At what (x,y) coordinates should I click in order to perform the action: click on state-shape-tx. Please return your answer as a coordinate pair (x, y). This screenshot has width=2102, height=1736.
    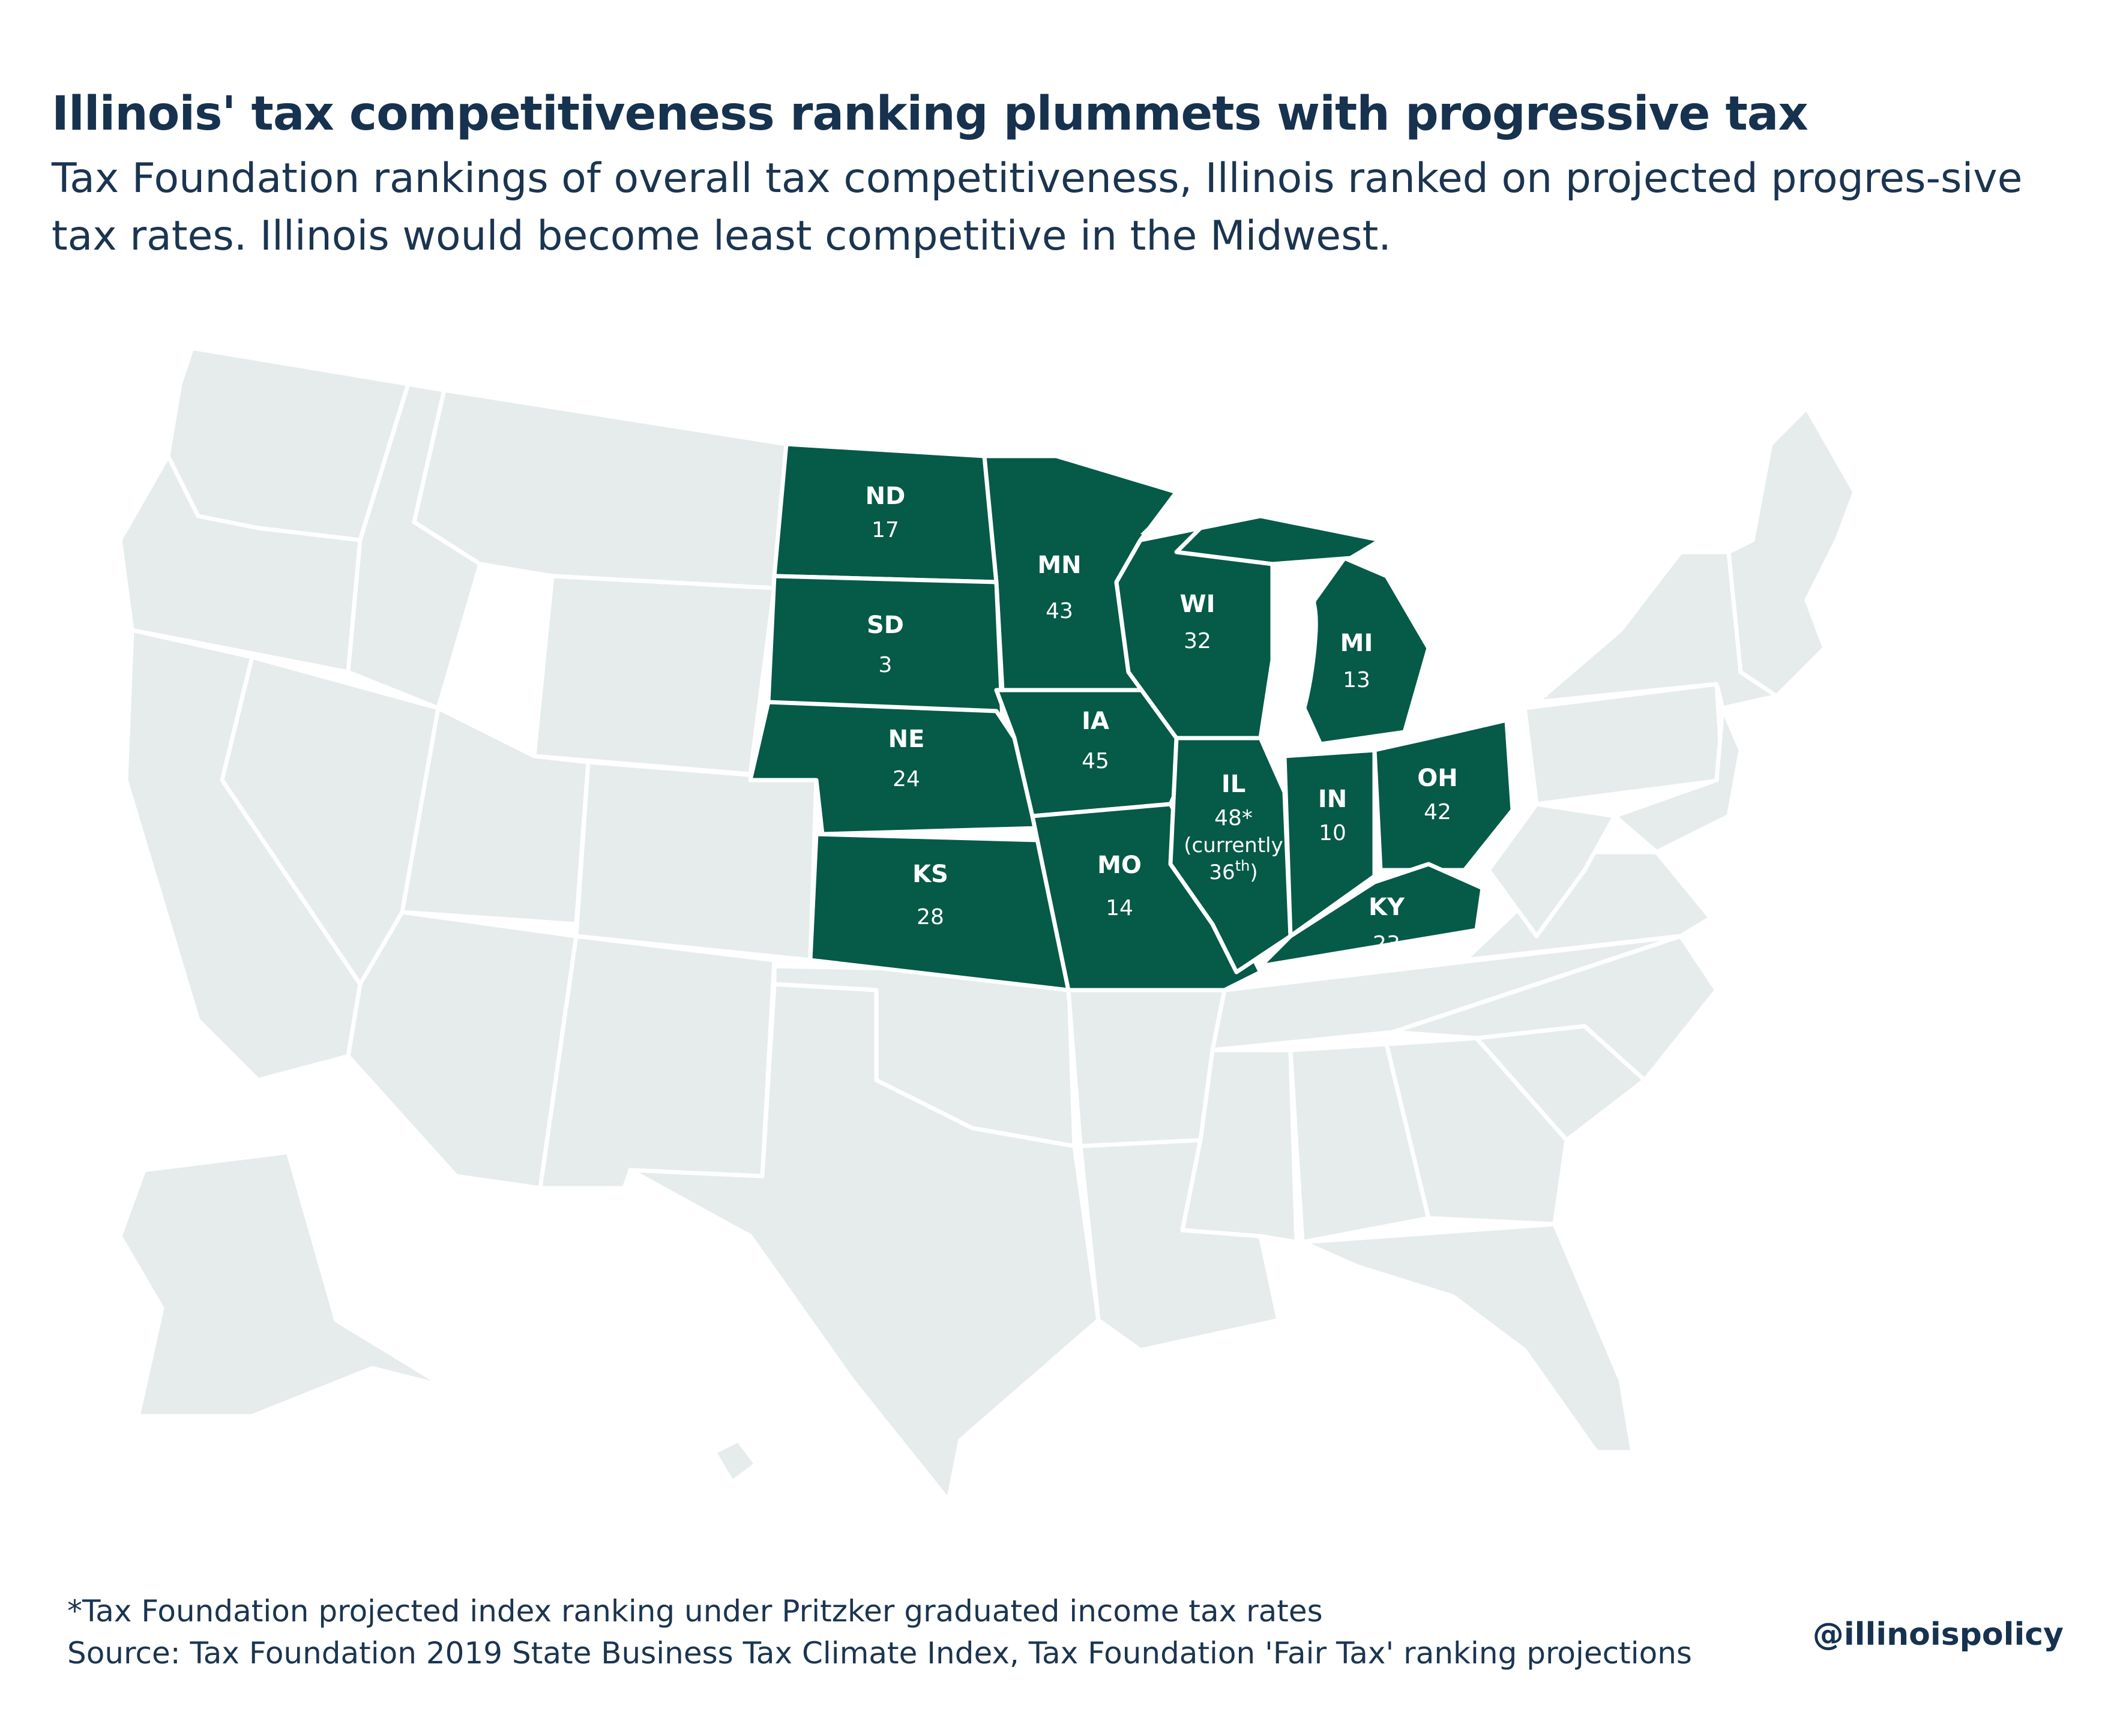
    Looking at the image, I should click on (864, 1242).